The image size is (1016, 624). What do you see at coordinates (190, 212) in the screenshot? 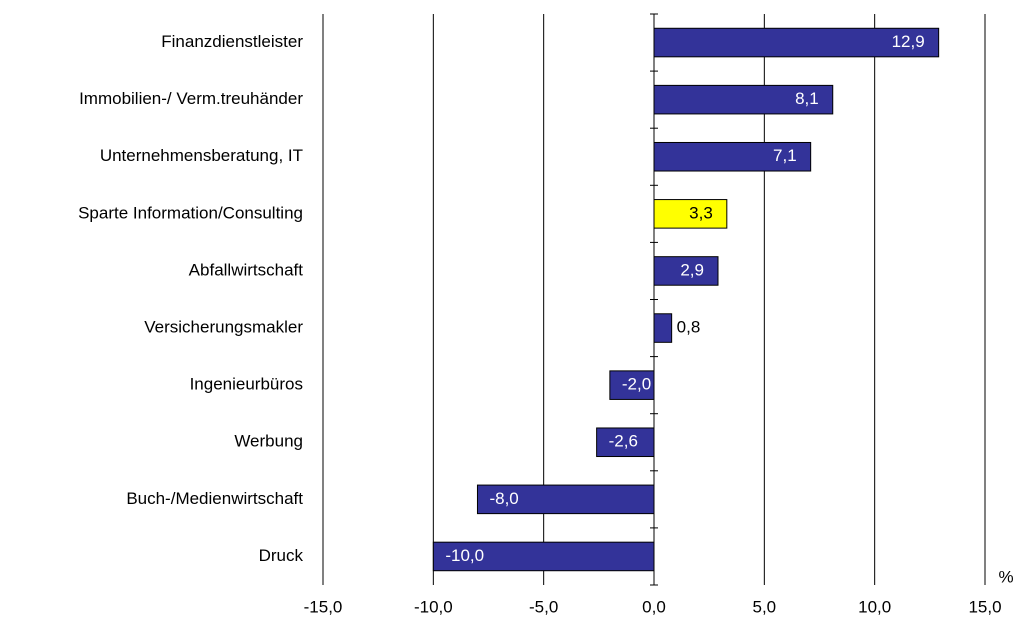
I see `y-tick-label: Sparte Information/Consulting` at bounding box center [190, 212].